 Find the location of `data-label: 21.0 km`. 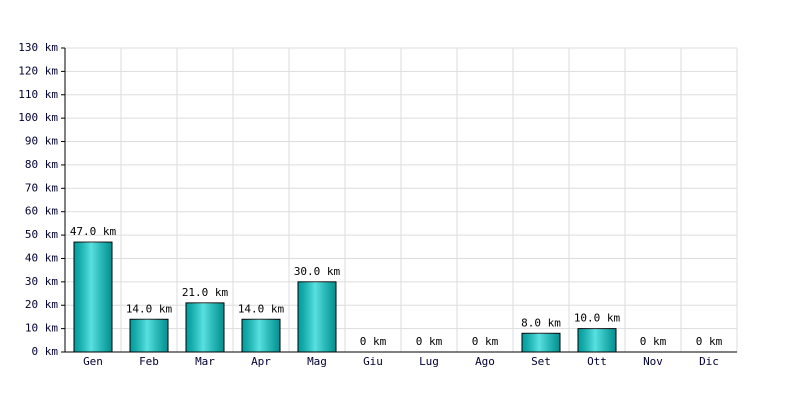

data-label: 21.0 km is located at coordinates (205, 292).